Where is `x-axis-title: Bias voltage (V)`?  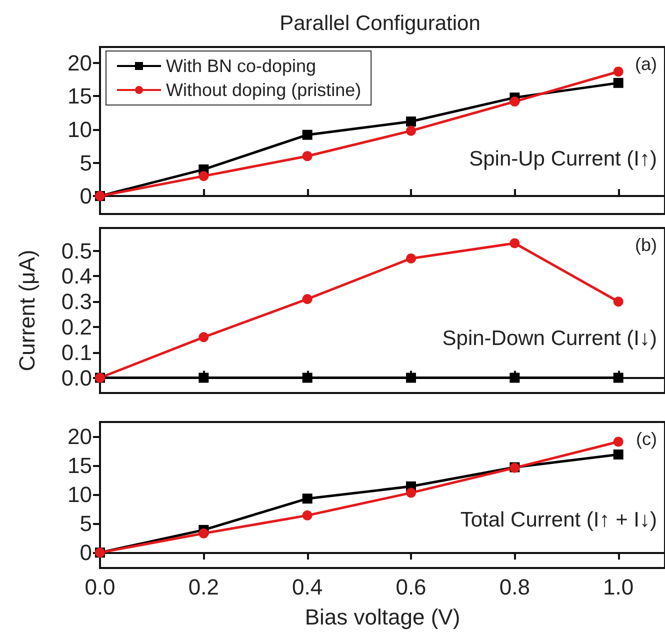
x-axis-title: Bias voltage (V) is located at coordinates (382, 617).